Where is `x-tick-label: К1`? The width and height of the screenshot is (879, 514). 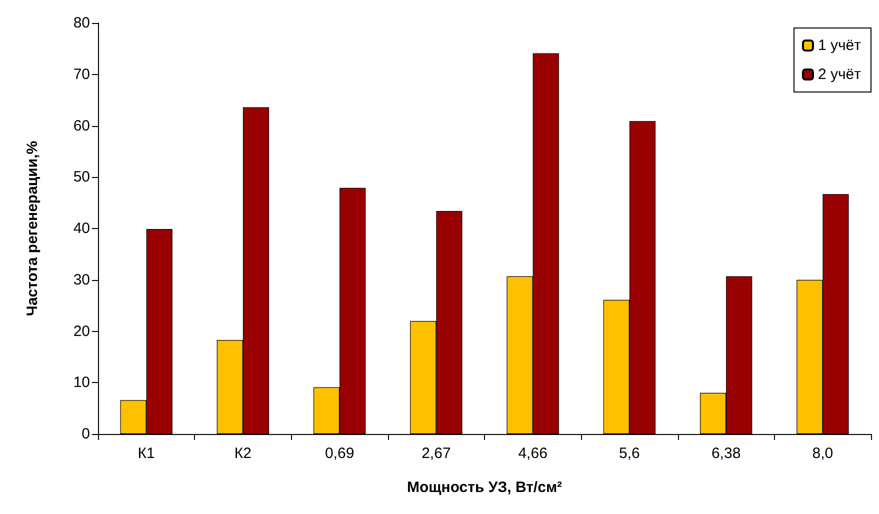 x-tick-label: К1 is located at coordinates (146, 453).